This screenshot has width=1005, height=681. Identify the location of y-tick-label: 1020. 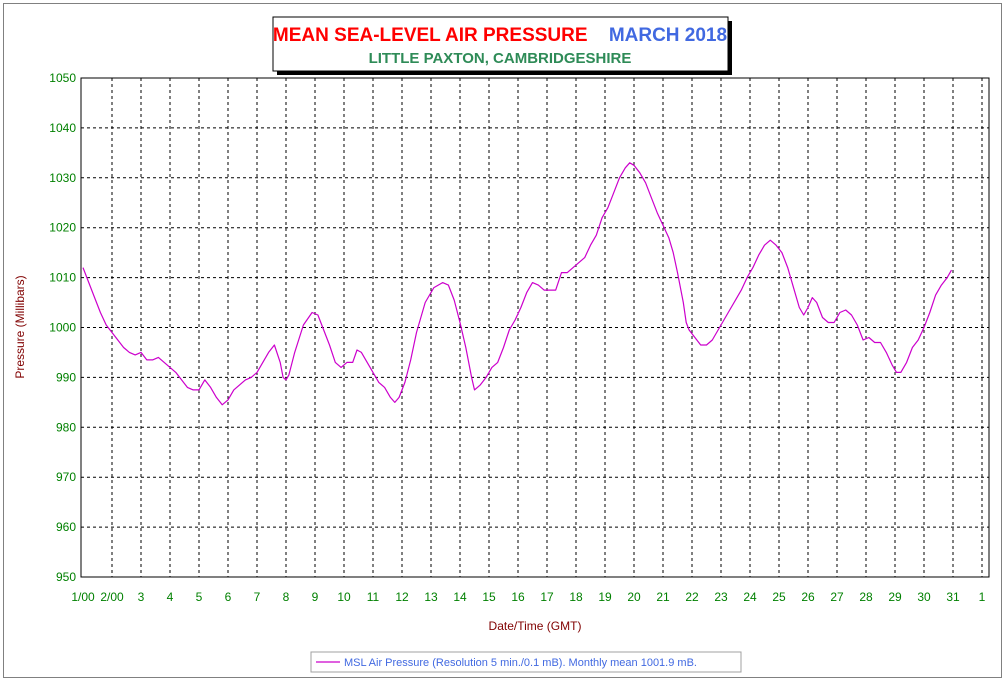
(62, 228).